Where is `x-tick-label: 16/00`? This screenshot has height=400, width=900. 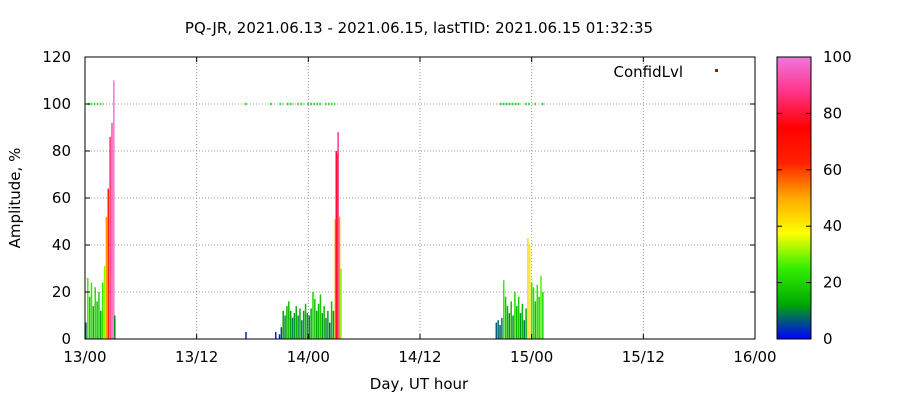 x-tick-label: 16/00 is located at coordinates (754, 357).